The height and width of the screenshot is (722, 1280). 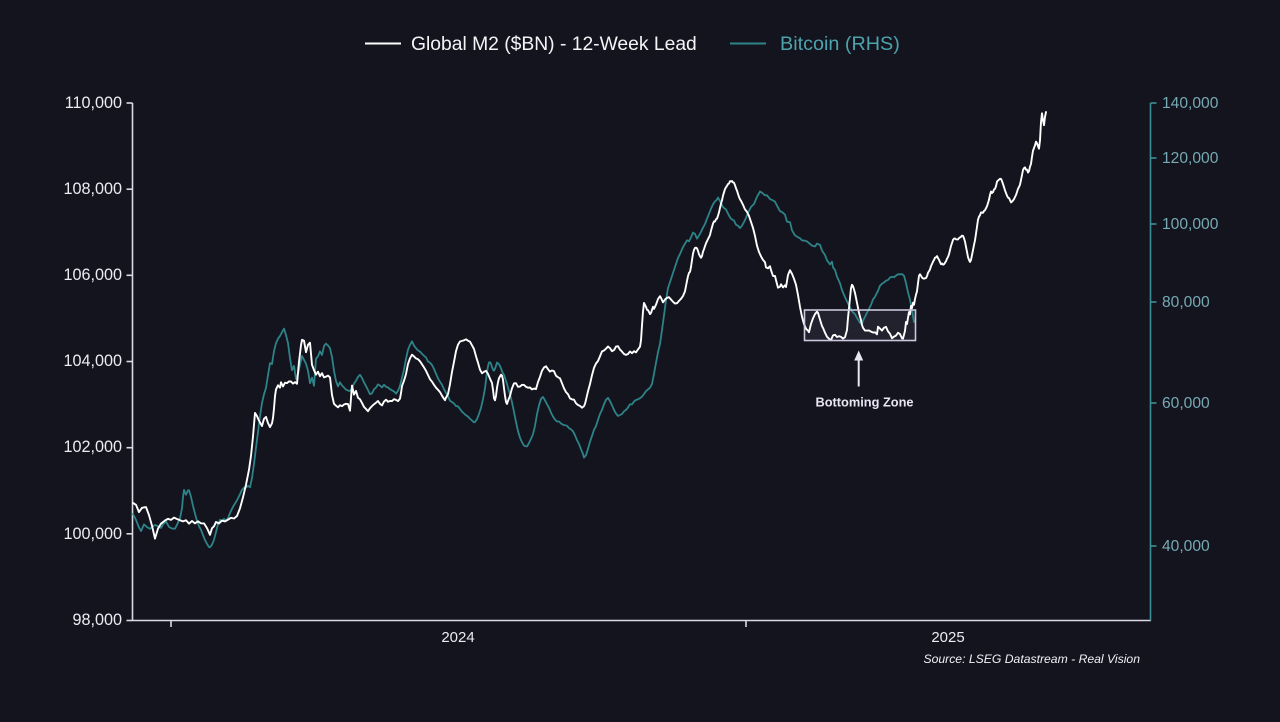 What do you see at coordinates (92, 275) in the screenshot?
I see `svg-text: 106,000` at bounding box center [92, 275].